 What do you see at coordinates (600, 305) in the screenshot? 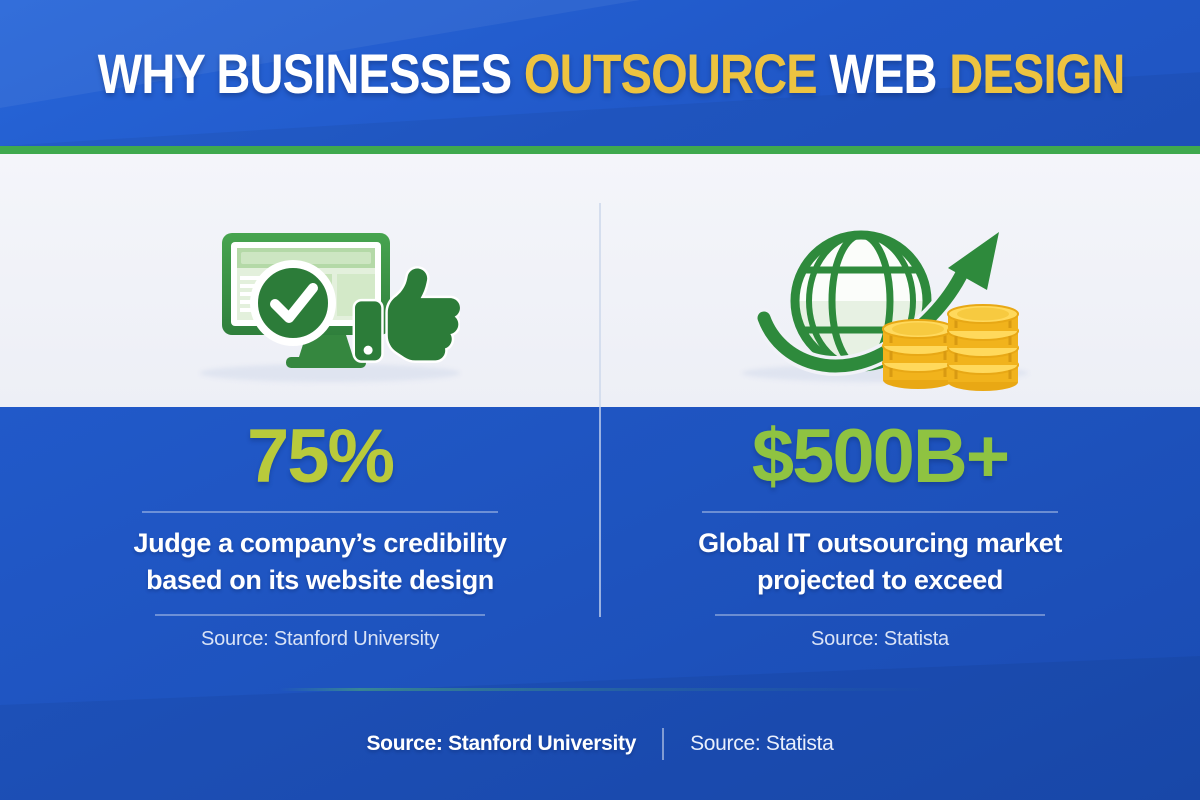
I see `column-divider-upper` at bounding box center [600, 305].